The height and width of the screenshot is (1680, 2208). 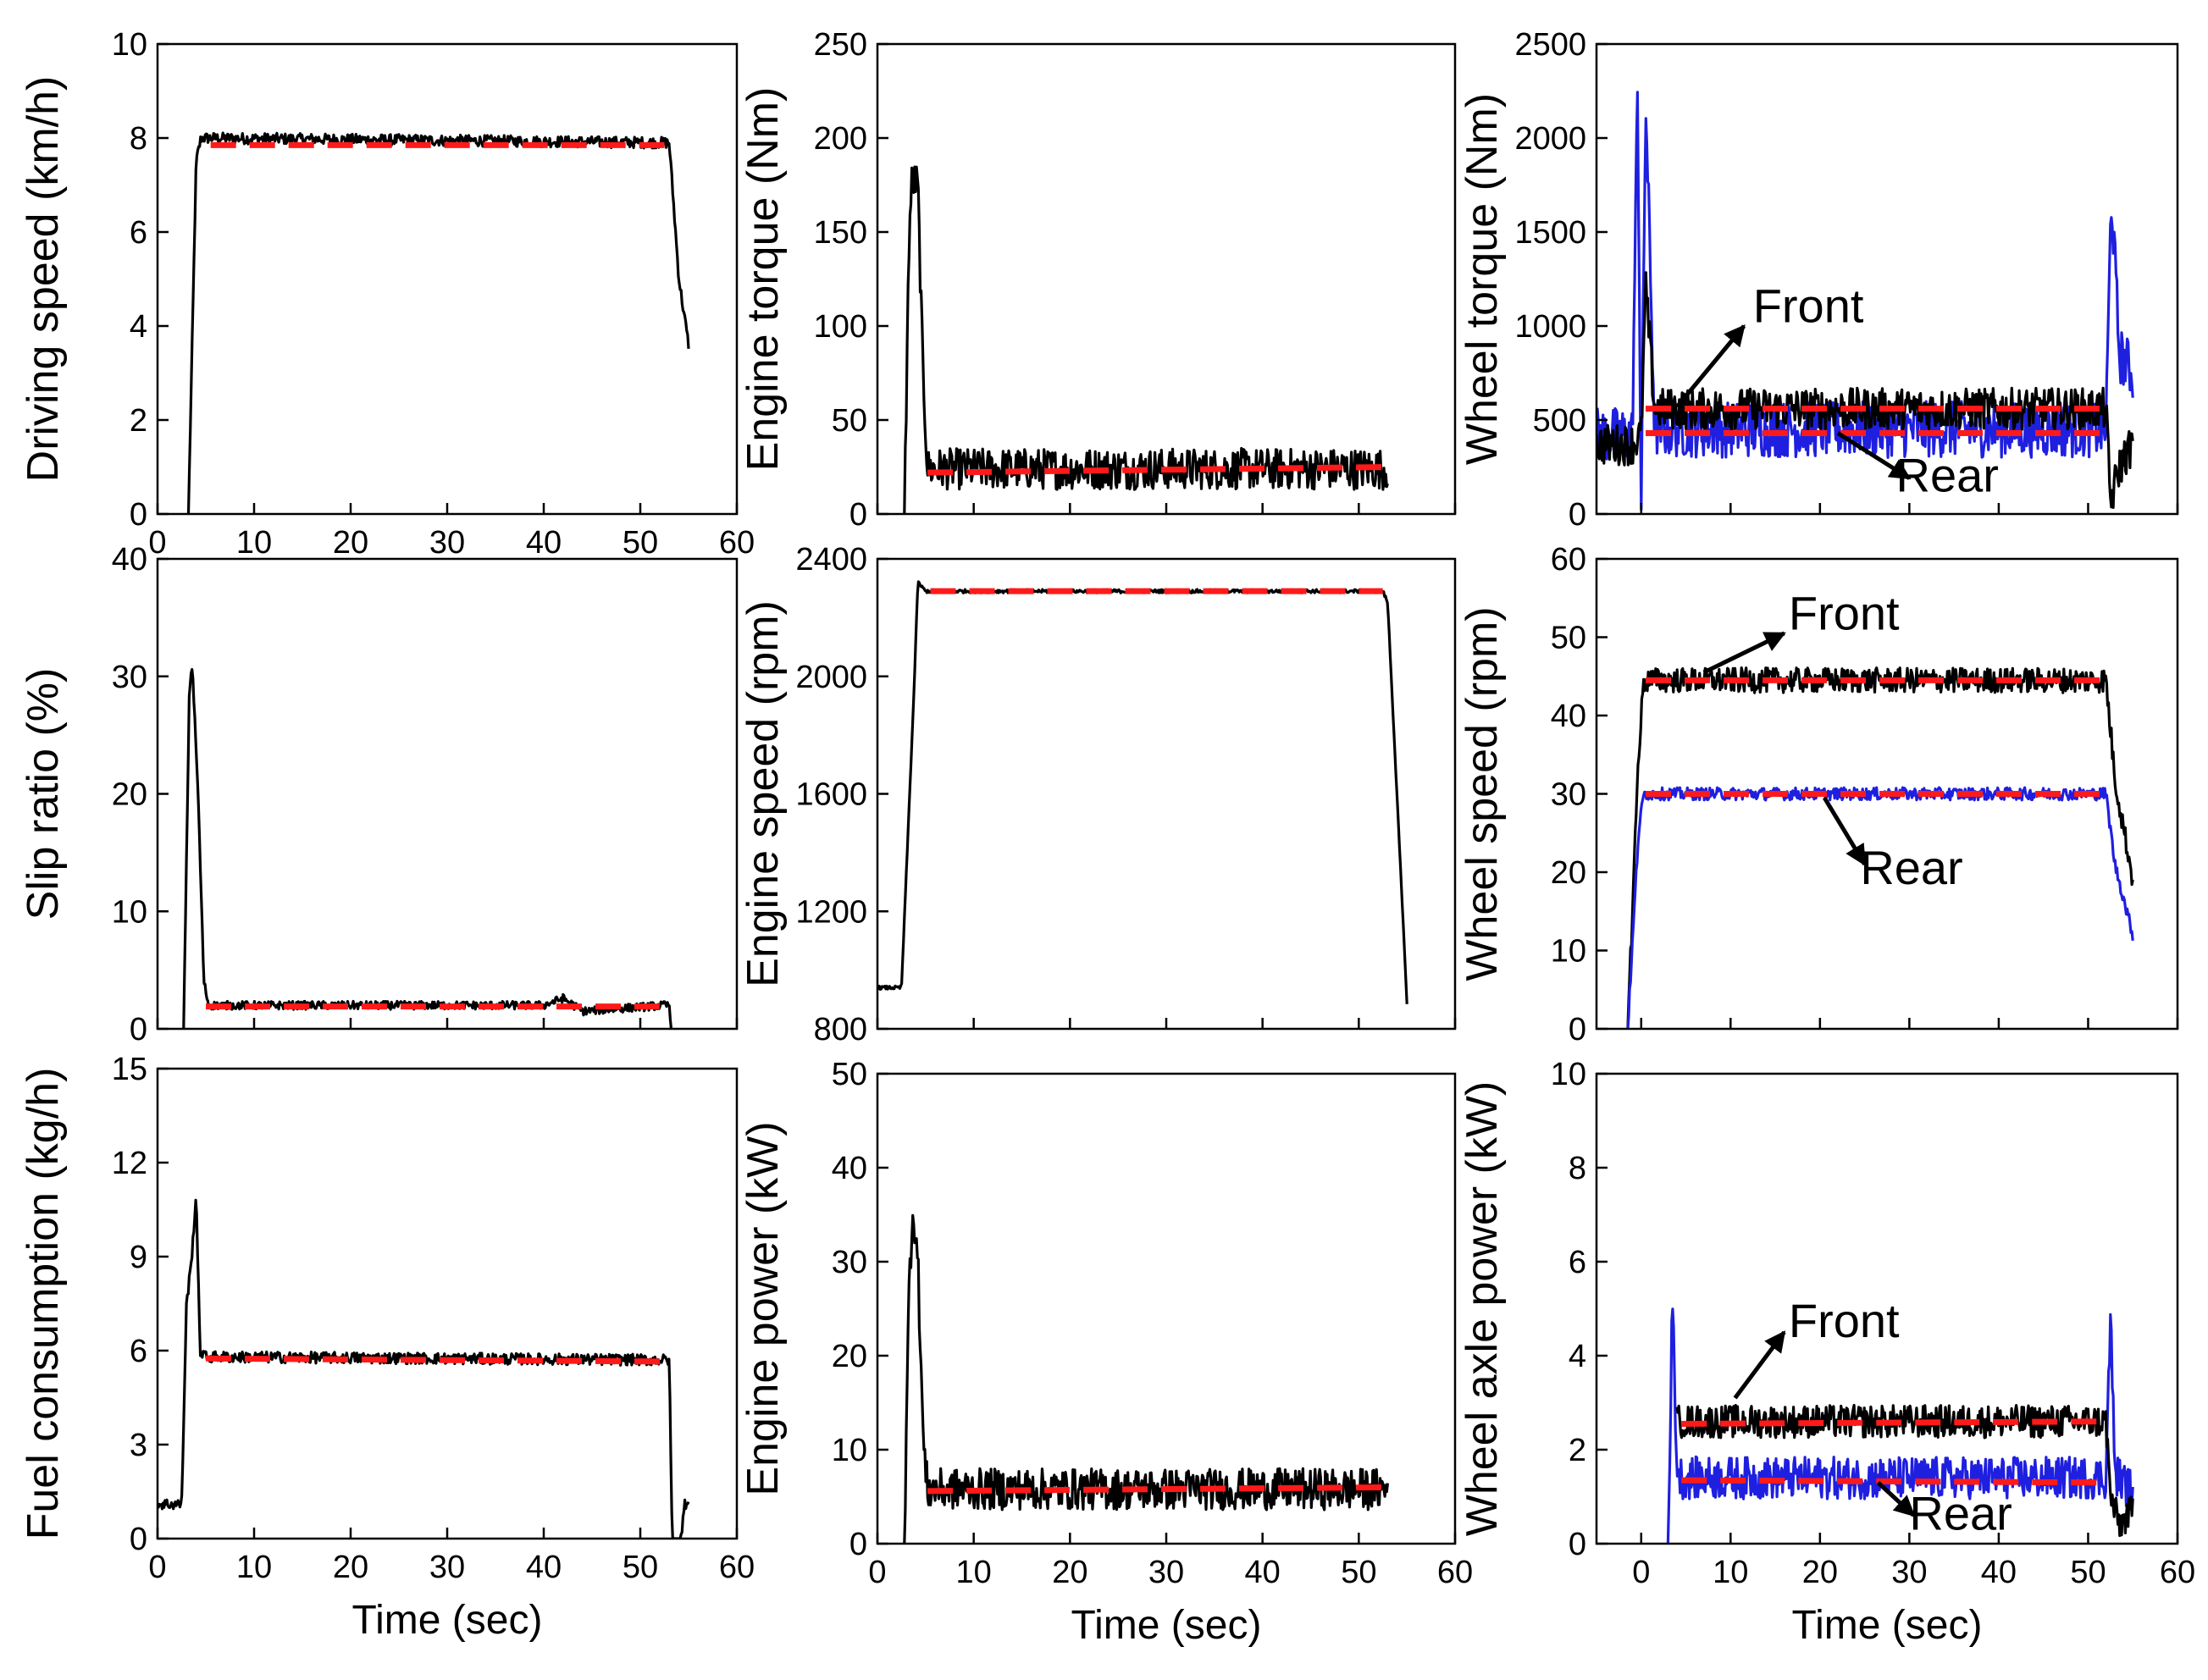 What do you see at coordinates (1874, 455) in the screenshot?
I see `wheel-torque-annotation-arrow` at bounding box center [1874, 455].